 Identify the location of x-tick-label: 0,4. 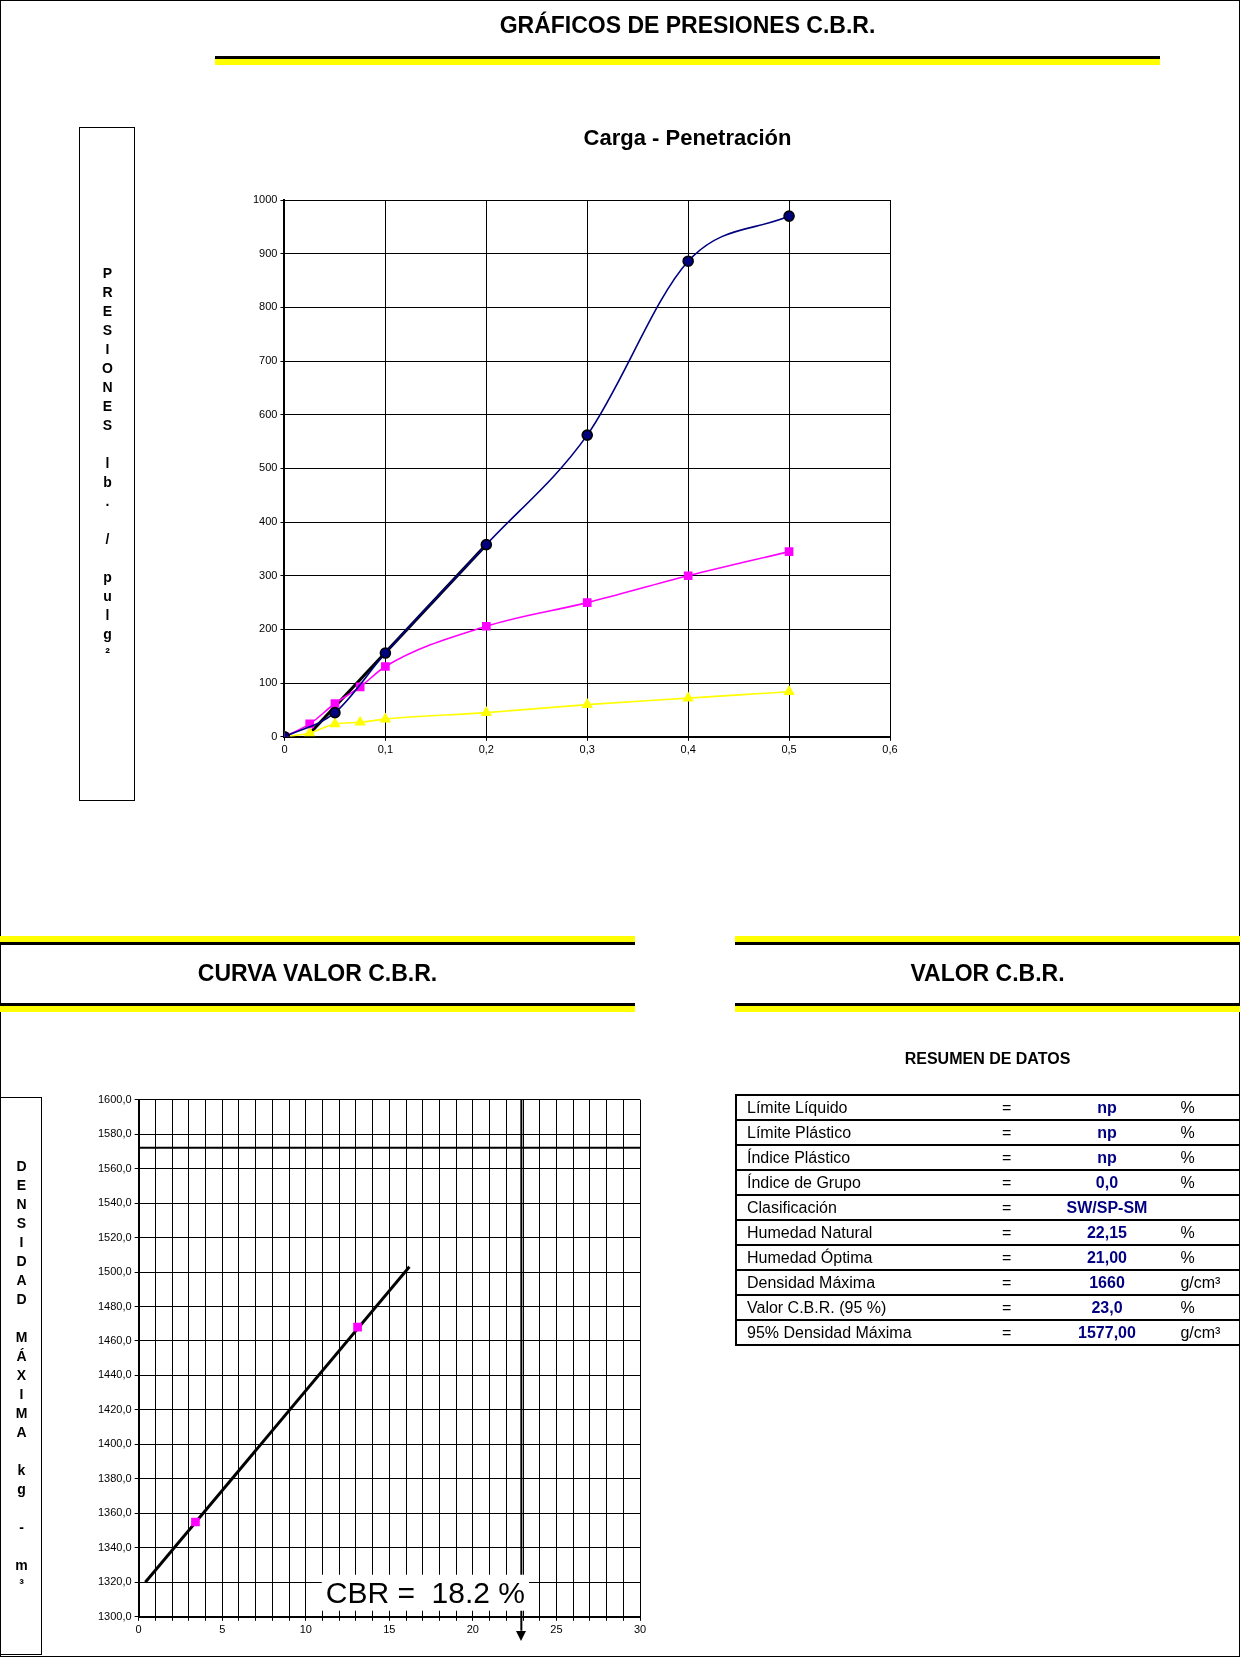
(688, 749).